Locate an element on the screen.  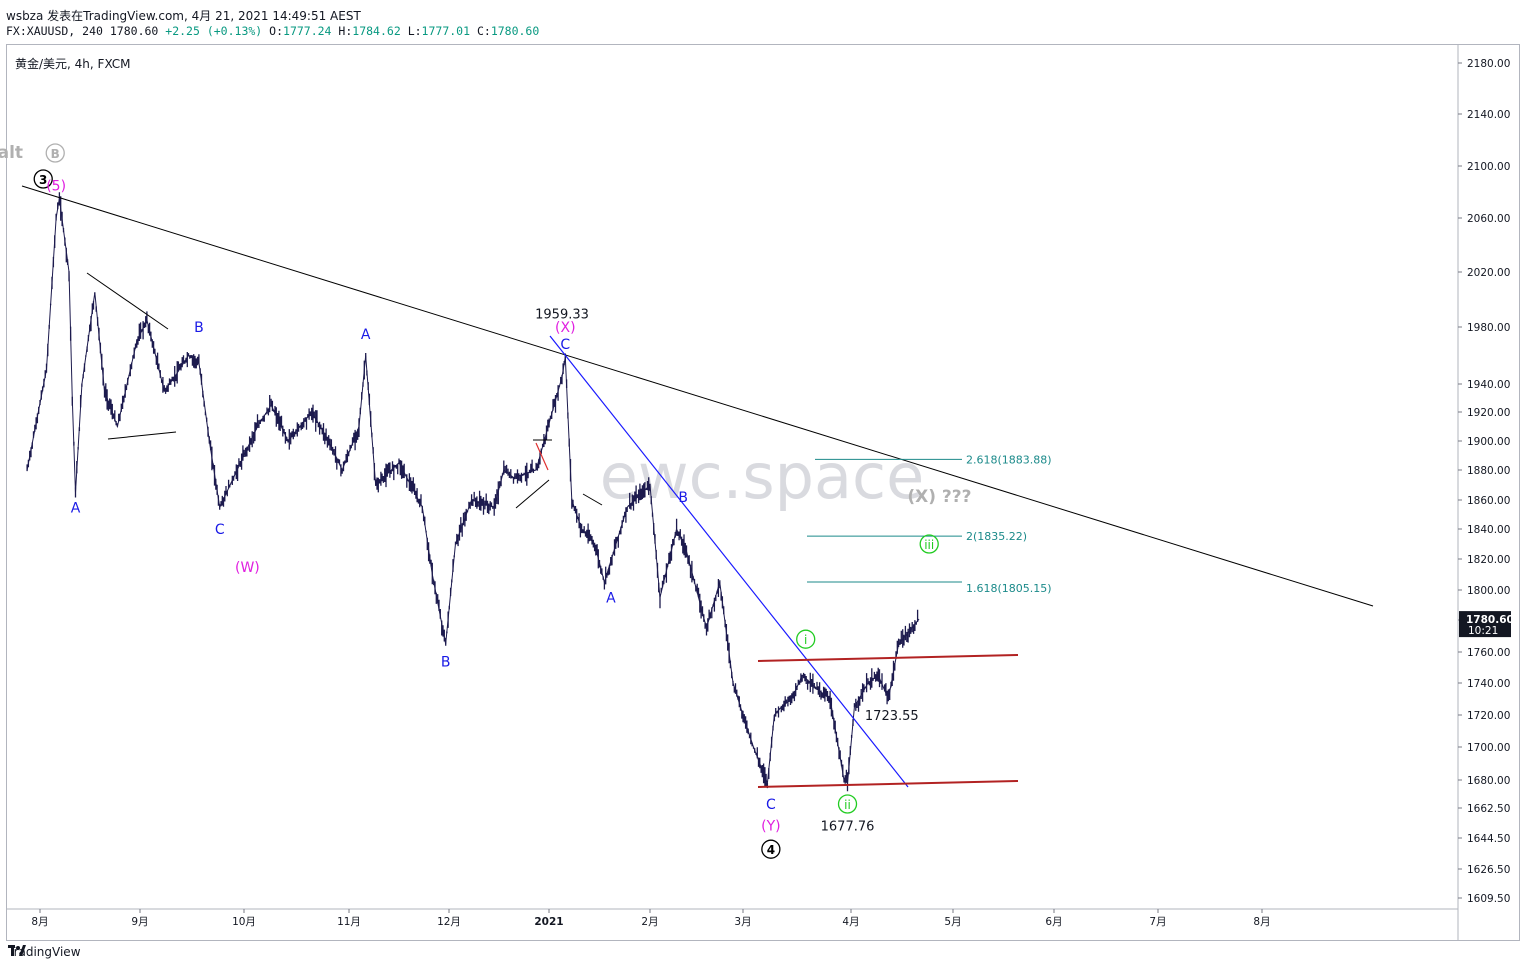
y-tick-label: 1662.50 is located at coordinates (1488, 809).